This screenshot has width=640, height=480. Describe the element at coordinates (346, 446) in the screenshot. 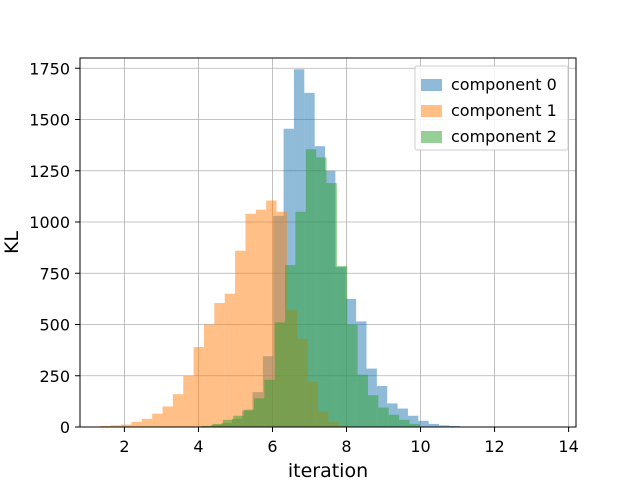

I see `x-tick-label: 8` at that location.